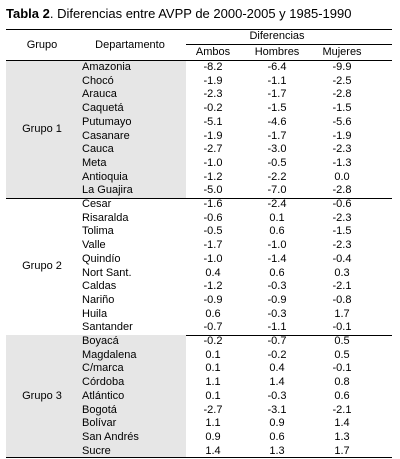  I want to click on value-cell: 0.8, so click(342, 382).